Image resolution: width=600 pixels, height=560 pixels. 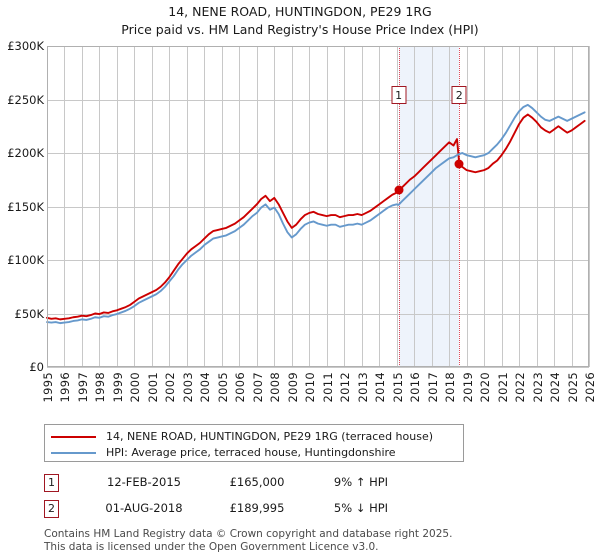 I want to click on y-axis-tick-label: £0, so click(x=36, y=367).